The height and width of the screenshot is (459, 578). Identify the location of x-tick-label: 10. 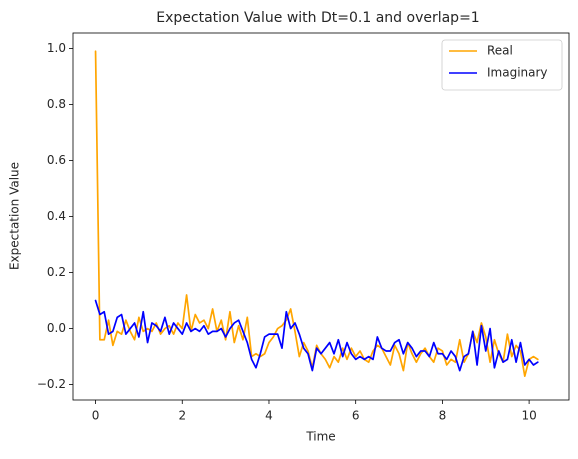
(528, 416).